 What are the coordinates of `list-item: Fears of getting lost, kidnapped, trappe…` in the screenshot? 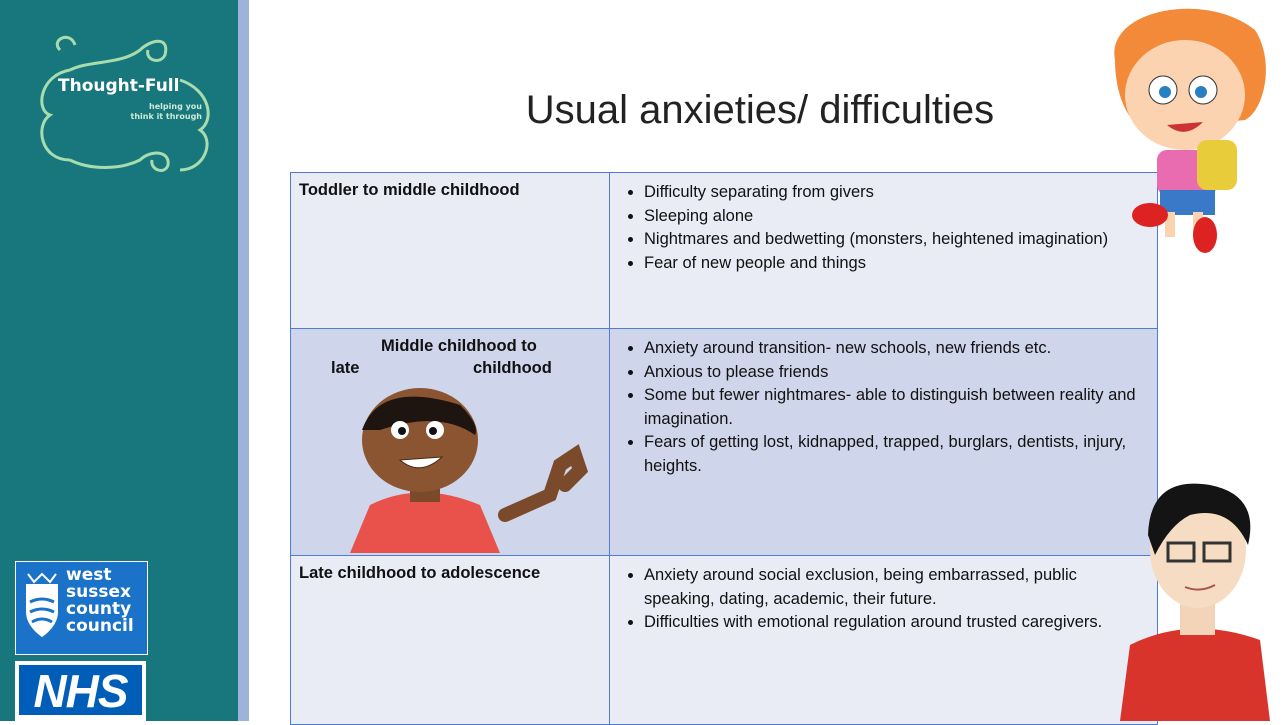 It's located at (896, 454).